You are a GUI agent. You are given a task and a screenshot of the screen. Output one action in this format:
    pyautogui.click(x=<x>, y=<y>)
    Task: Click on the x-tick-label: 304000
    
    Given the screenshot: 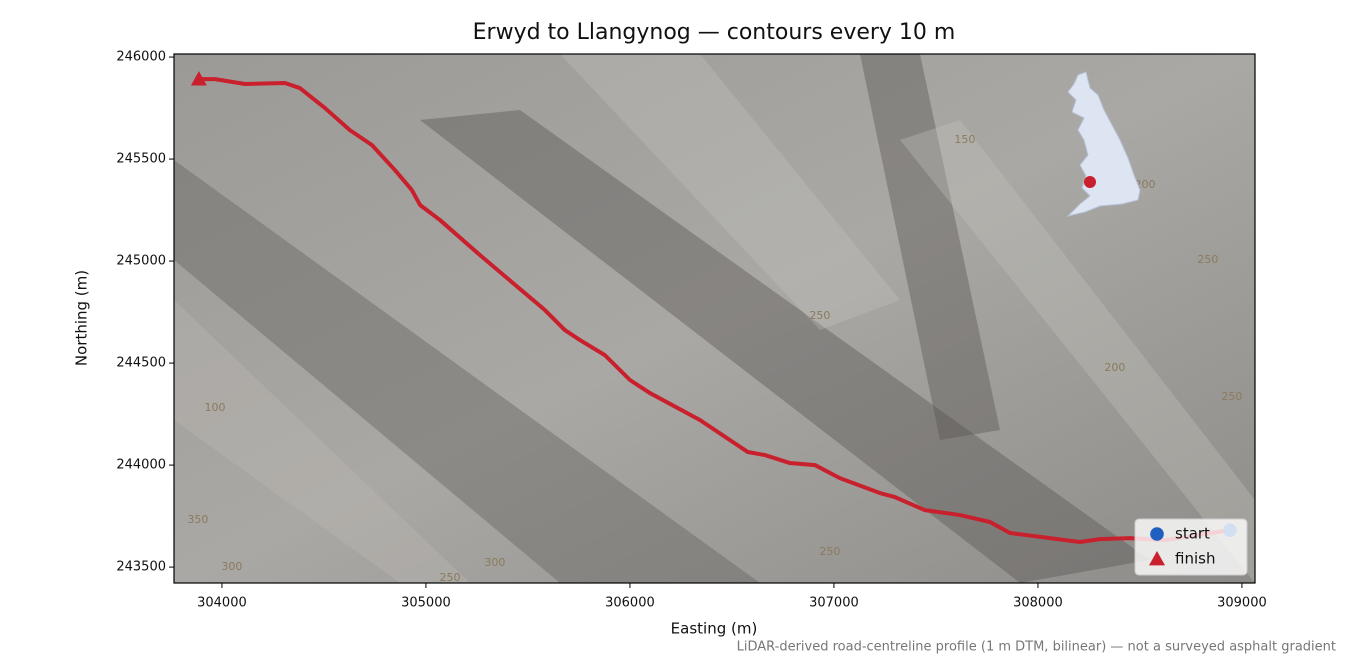 What is the action you would take?
    pyautogui.click(x=222, y=603)
    